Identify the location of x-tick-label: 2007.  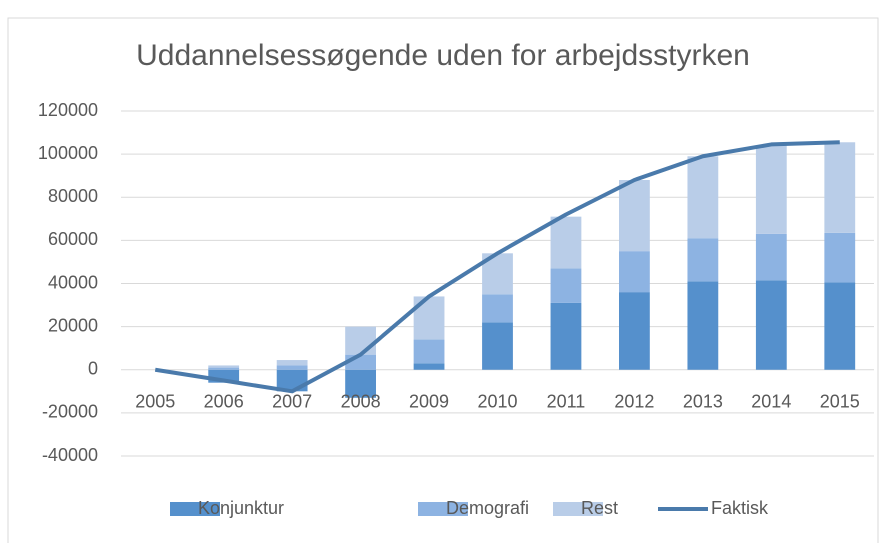
(292, 402).